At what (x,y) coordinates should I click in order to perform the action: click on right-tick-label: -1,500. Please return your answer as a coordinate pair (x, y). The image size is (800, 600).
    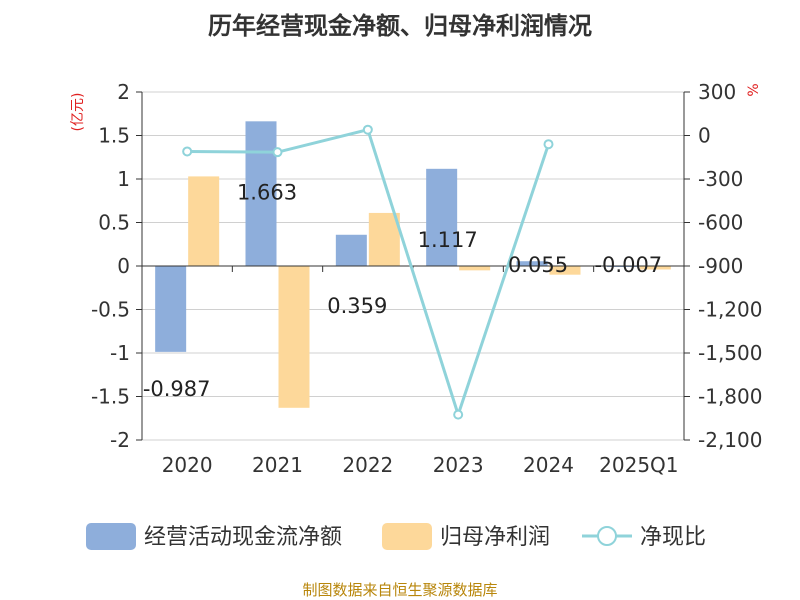
    Looking at the image, I should click on (730, 353).